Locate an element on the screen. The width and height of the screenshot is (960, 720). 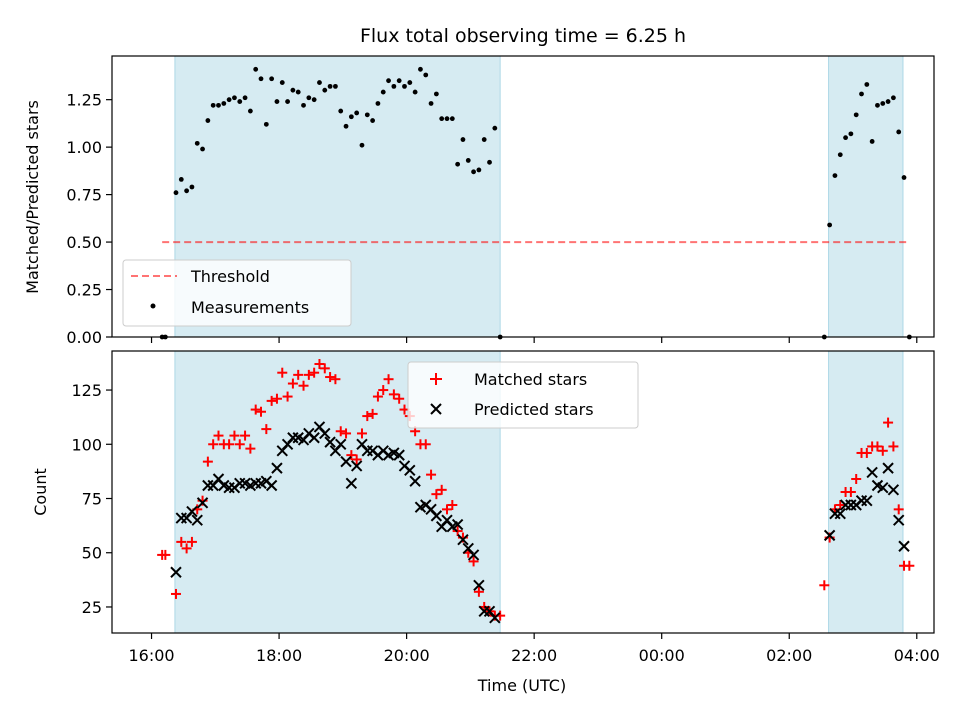
bottom-legend-box is located at coordinates (523, 395).